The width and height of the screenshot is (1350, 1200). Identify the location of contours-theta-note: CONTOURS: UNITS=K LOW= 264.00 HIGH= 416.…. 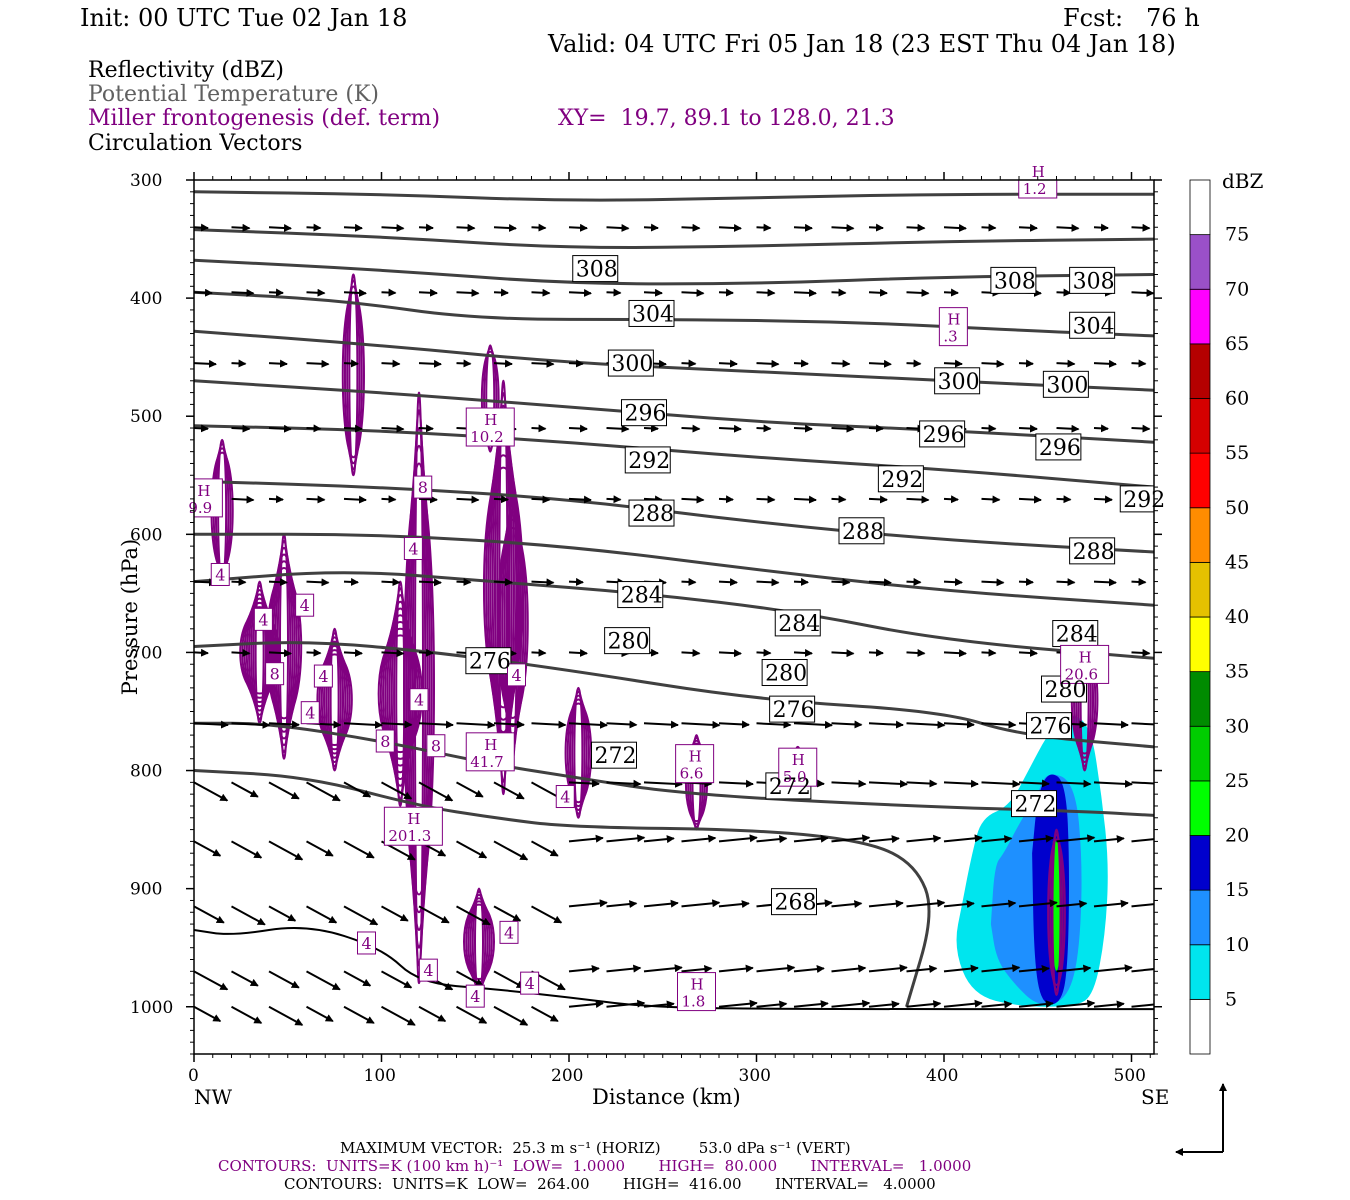
(610, 1184).